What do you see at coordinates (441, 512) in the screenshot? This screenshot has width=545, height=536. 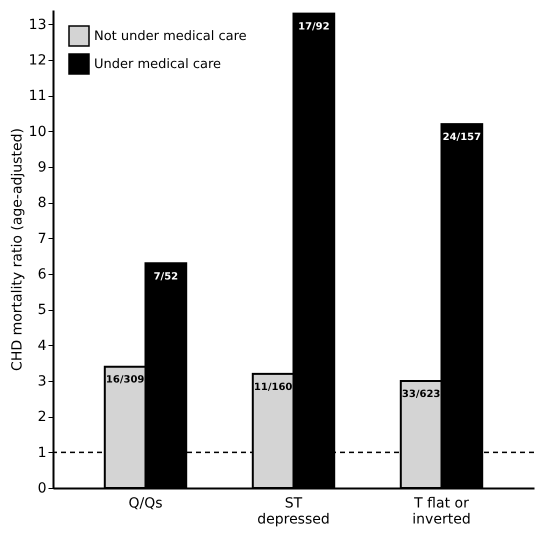 I see `x-tick-label: T flat or inverted` at bounding box center [441, 512].